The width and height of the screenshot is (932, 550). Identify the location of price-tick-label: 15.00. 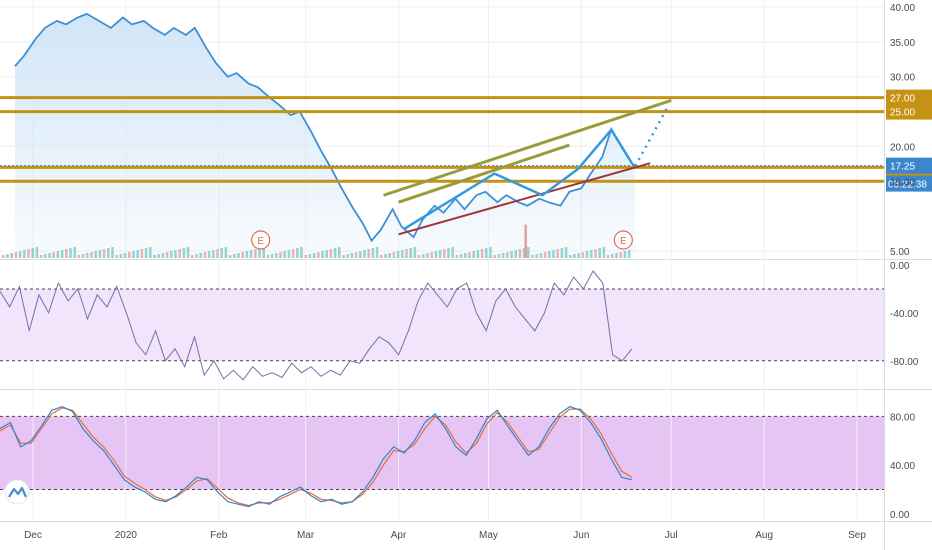
(902, 182).